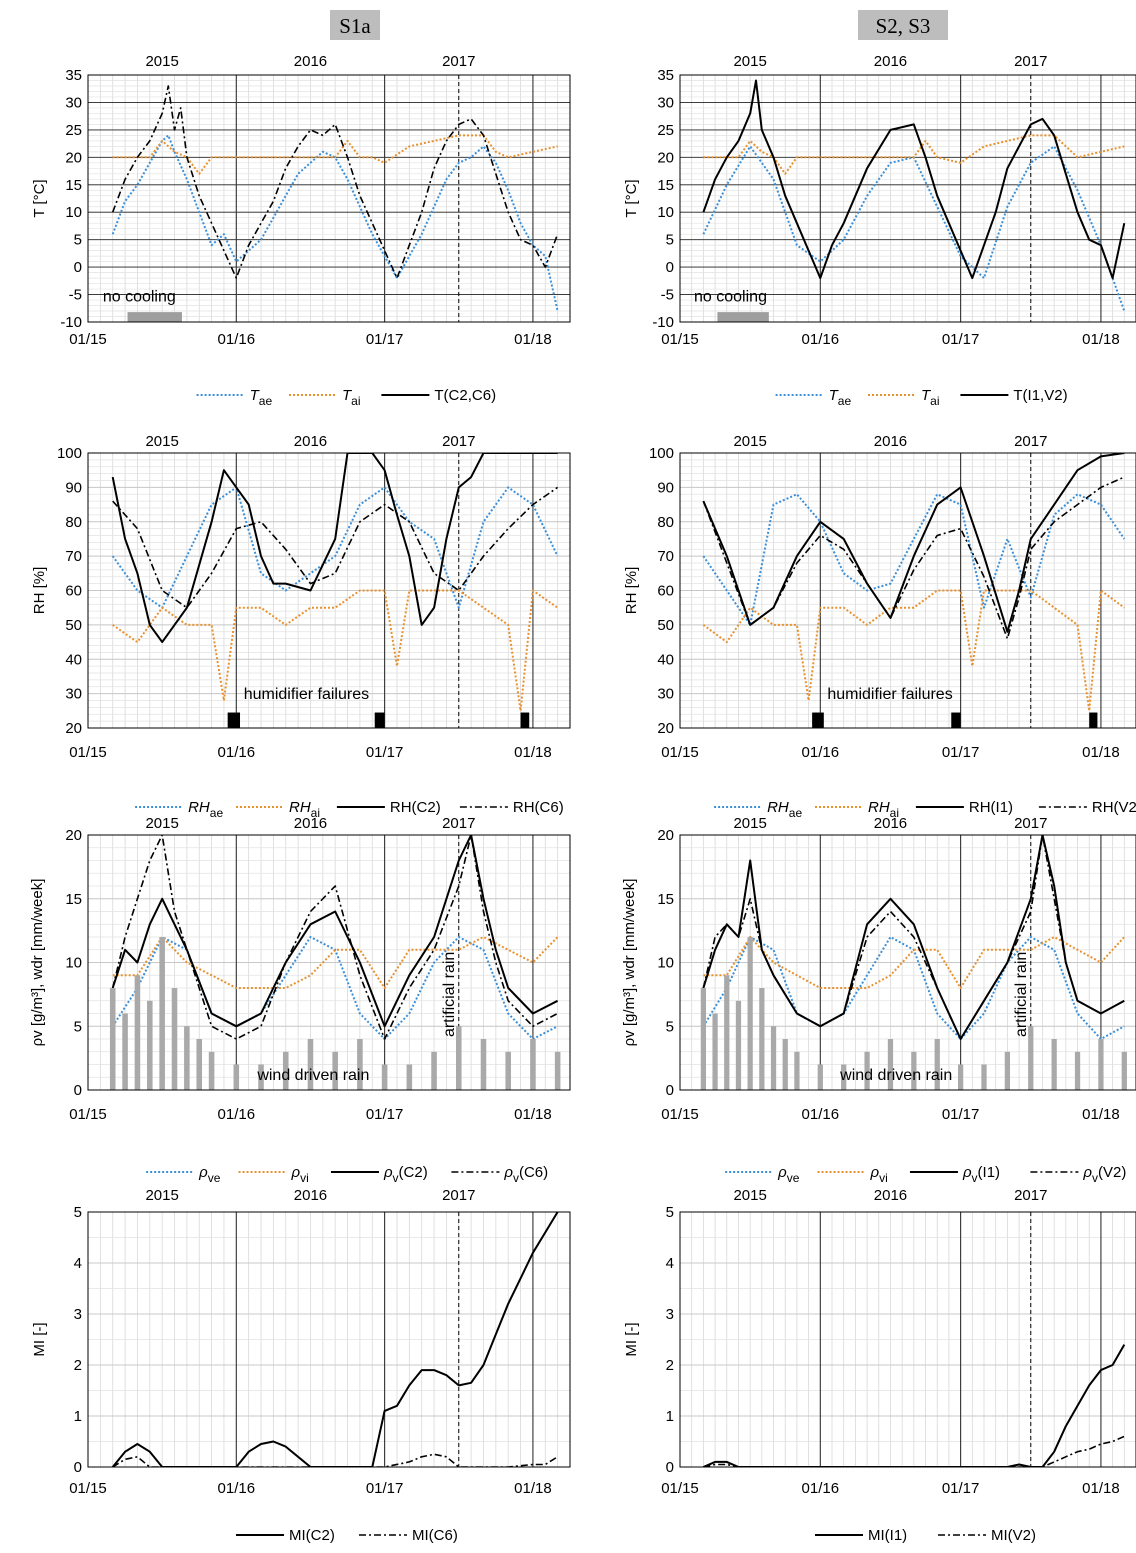 This screenshot has height=1553, width=1136. Describe the element at coordinates (39, 591) in the screenshot. I see `y-axis-label: RH [%]` at that location.